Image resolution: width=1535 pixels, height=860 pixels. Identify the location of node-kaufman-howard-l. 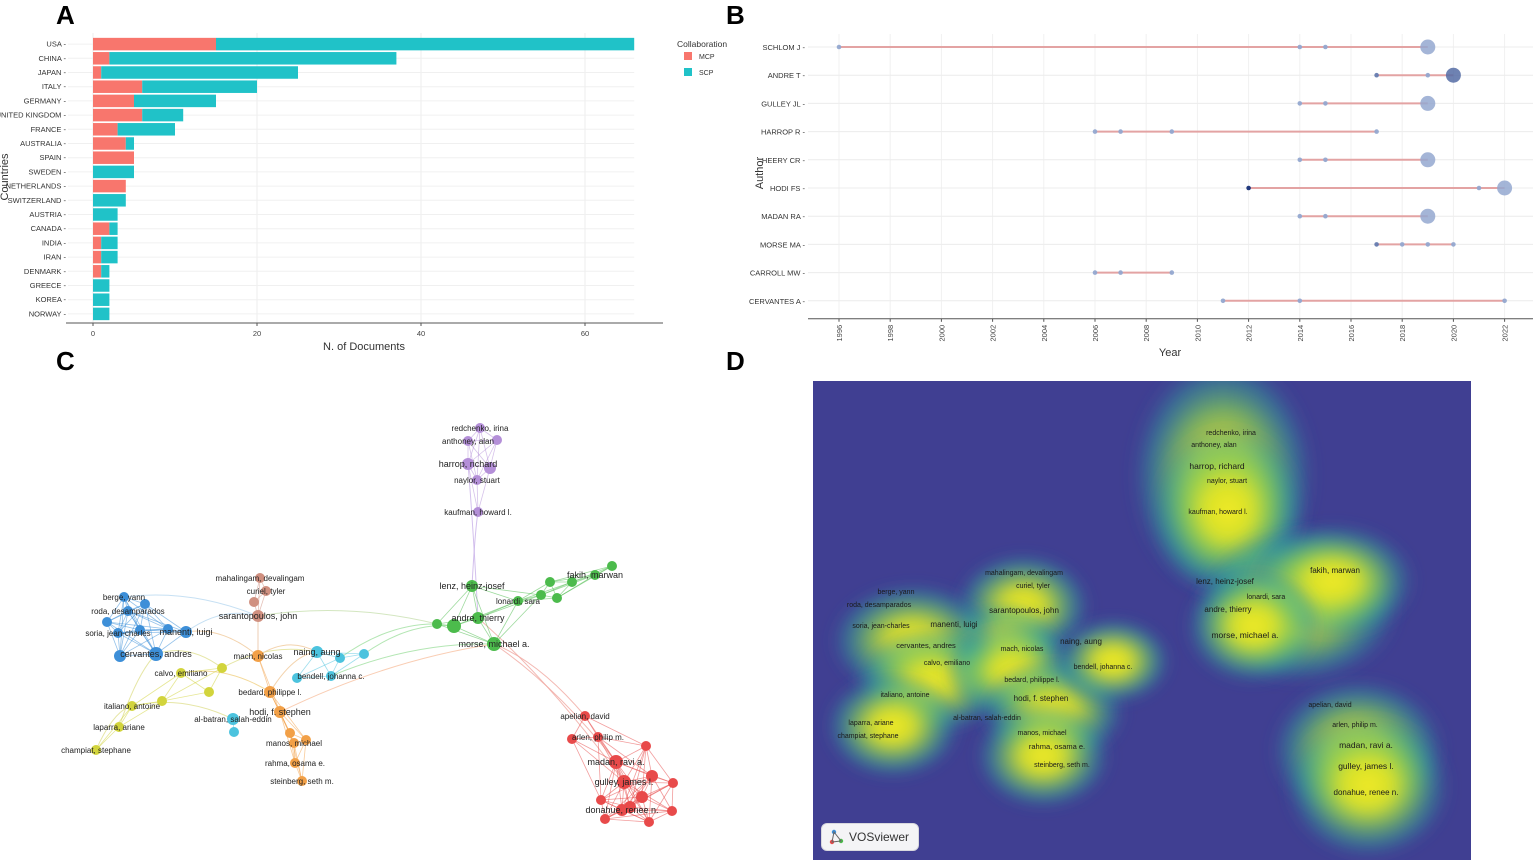
(478, 512).